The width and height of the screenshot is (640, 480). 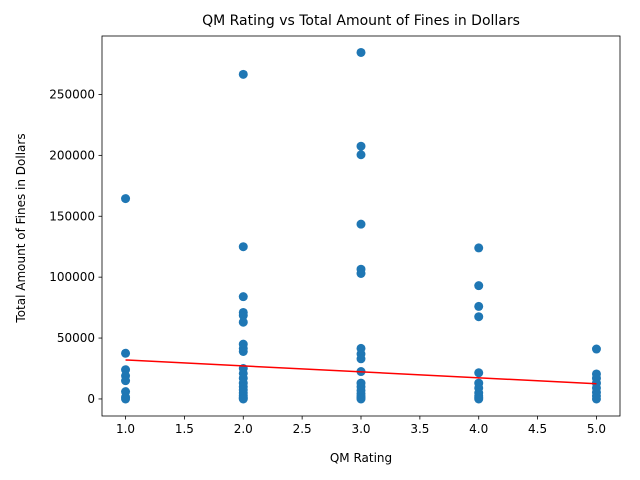 I want to click on y-tick-label: 0, so click(x=91, y=399).